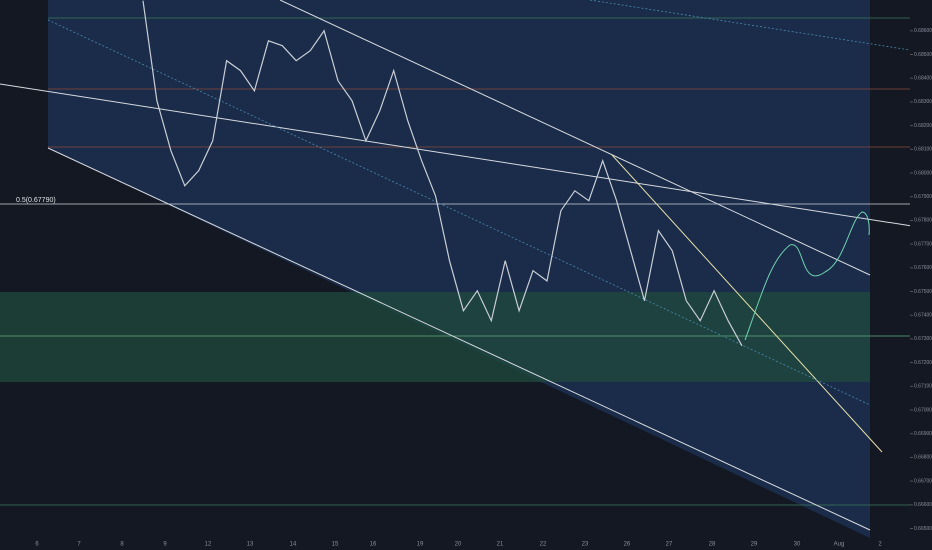 The image size is (932, 550). I want to click on x-tick-label: 9, so click(165, 545).